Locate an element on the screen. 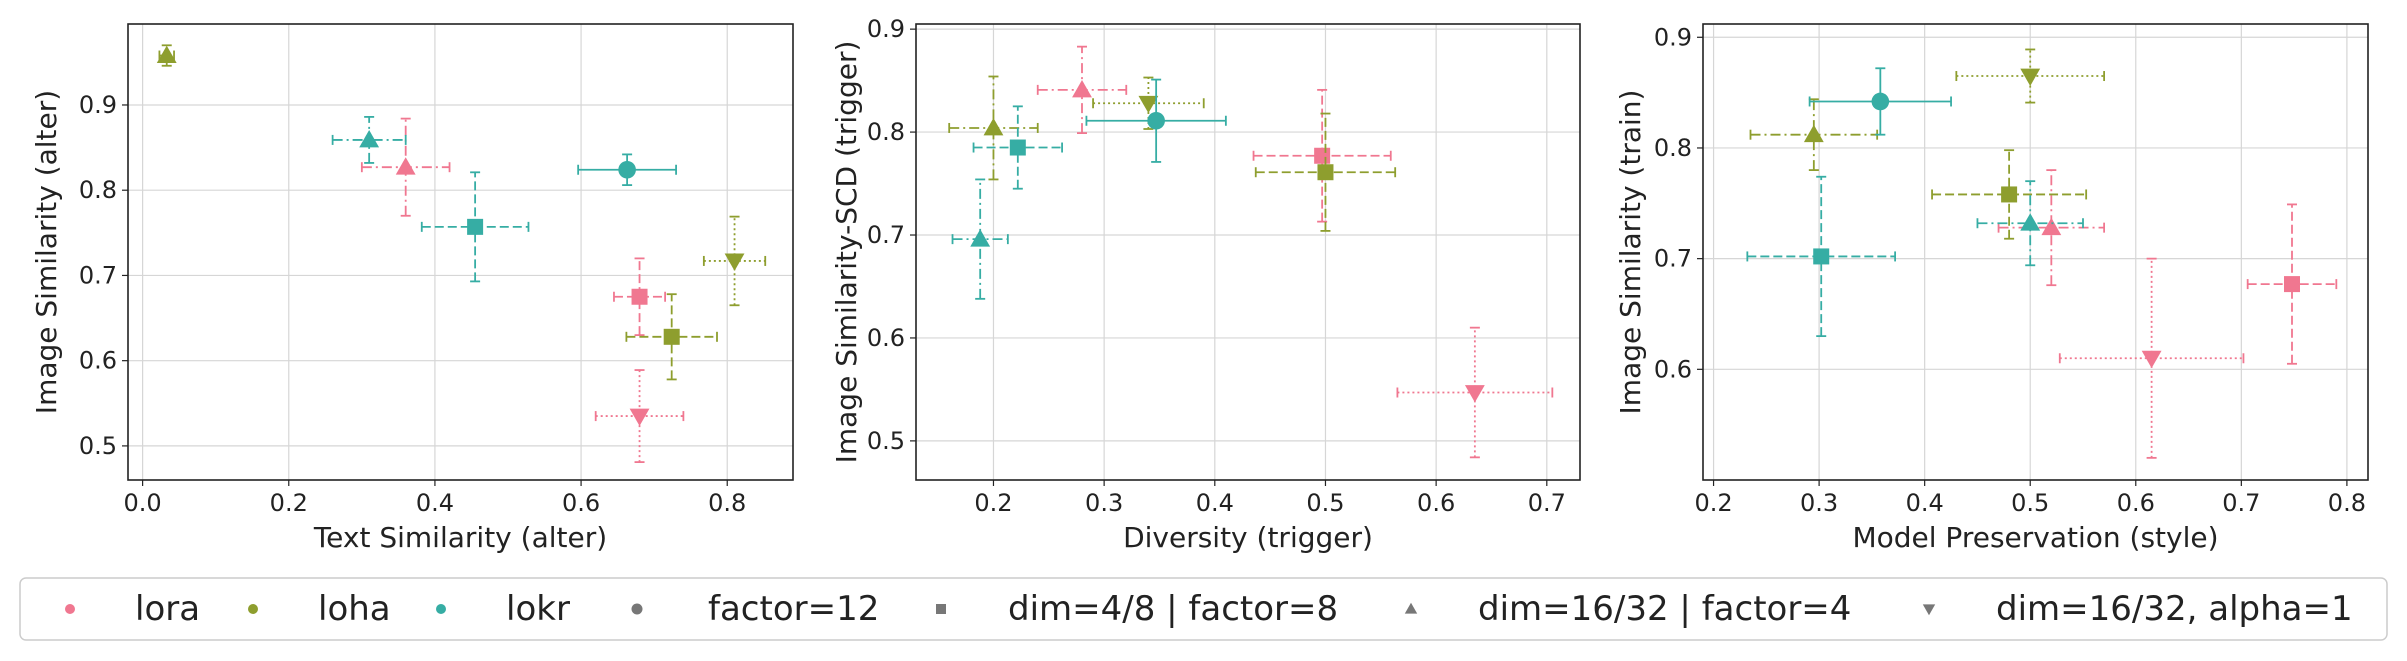 This screenshot has height=661, width=2407. y-axis-label: Image Similarity (train) is located at coordinates (1630, 252).